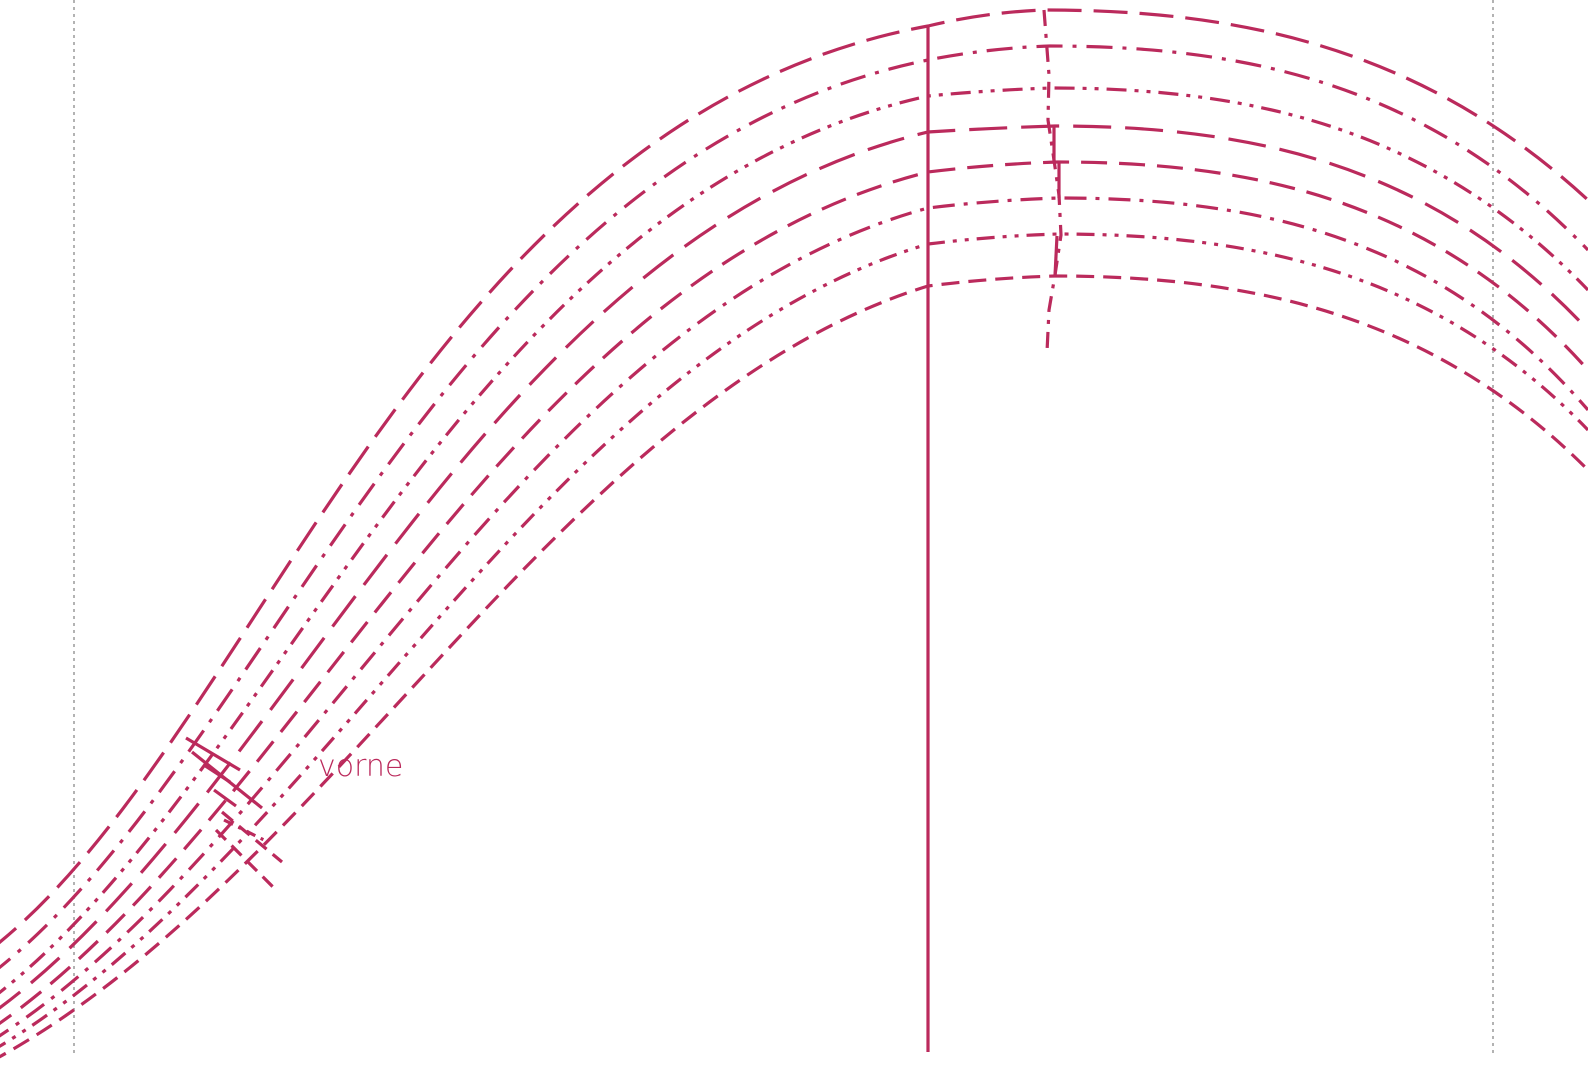 This screenshot has height=1066, width=1588. I want to click on front-piece-label: vorne, so click(360, 766).